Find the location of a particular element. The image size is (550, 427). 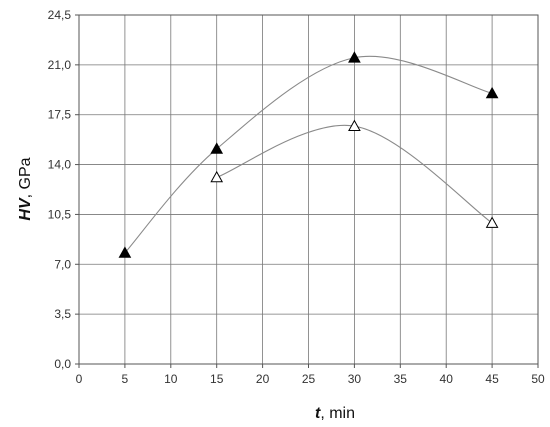

y-tick-label: 0,0 is located at coordinates (62, 364).